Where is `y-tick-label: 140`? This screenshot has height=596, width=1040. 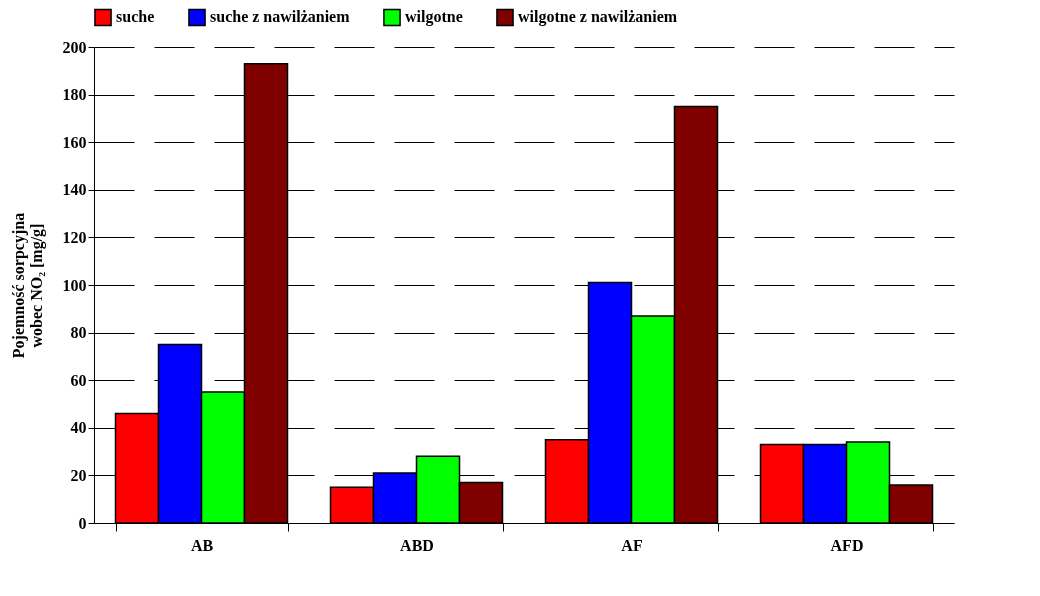 y-tick-label: 140 is located at coordinates (74, 190).